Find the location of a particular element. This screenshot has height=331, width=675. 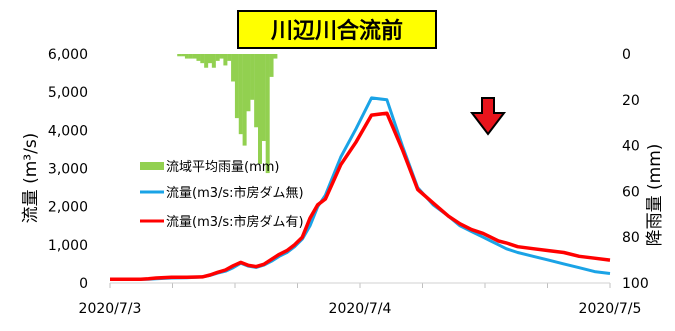

title-background is located at coordinates (337, 29).